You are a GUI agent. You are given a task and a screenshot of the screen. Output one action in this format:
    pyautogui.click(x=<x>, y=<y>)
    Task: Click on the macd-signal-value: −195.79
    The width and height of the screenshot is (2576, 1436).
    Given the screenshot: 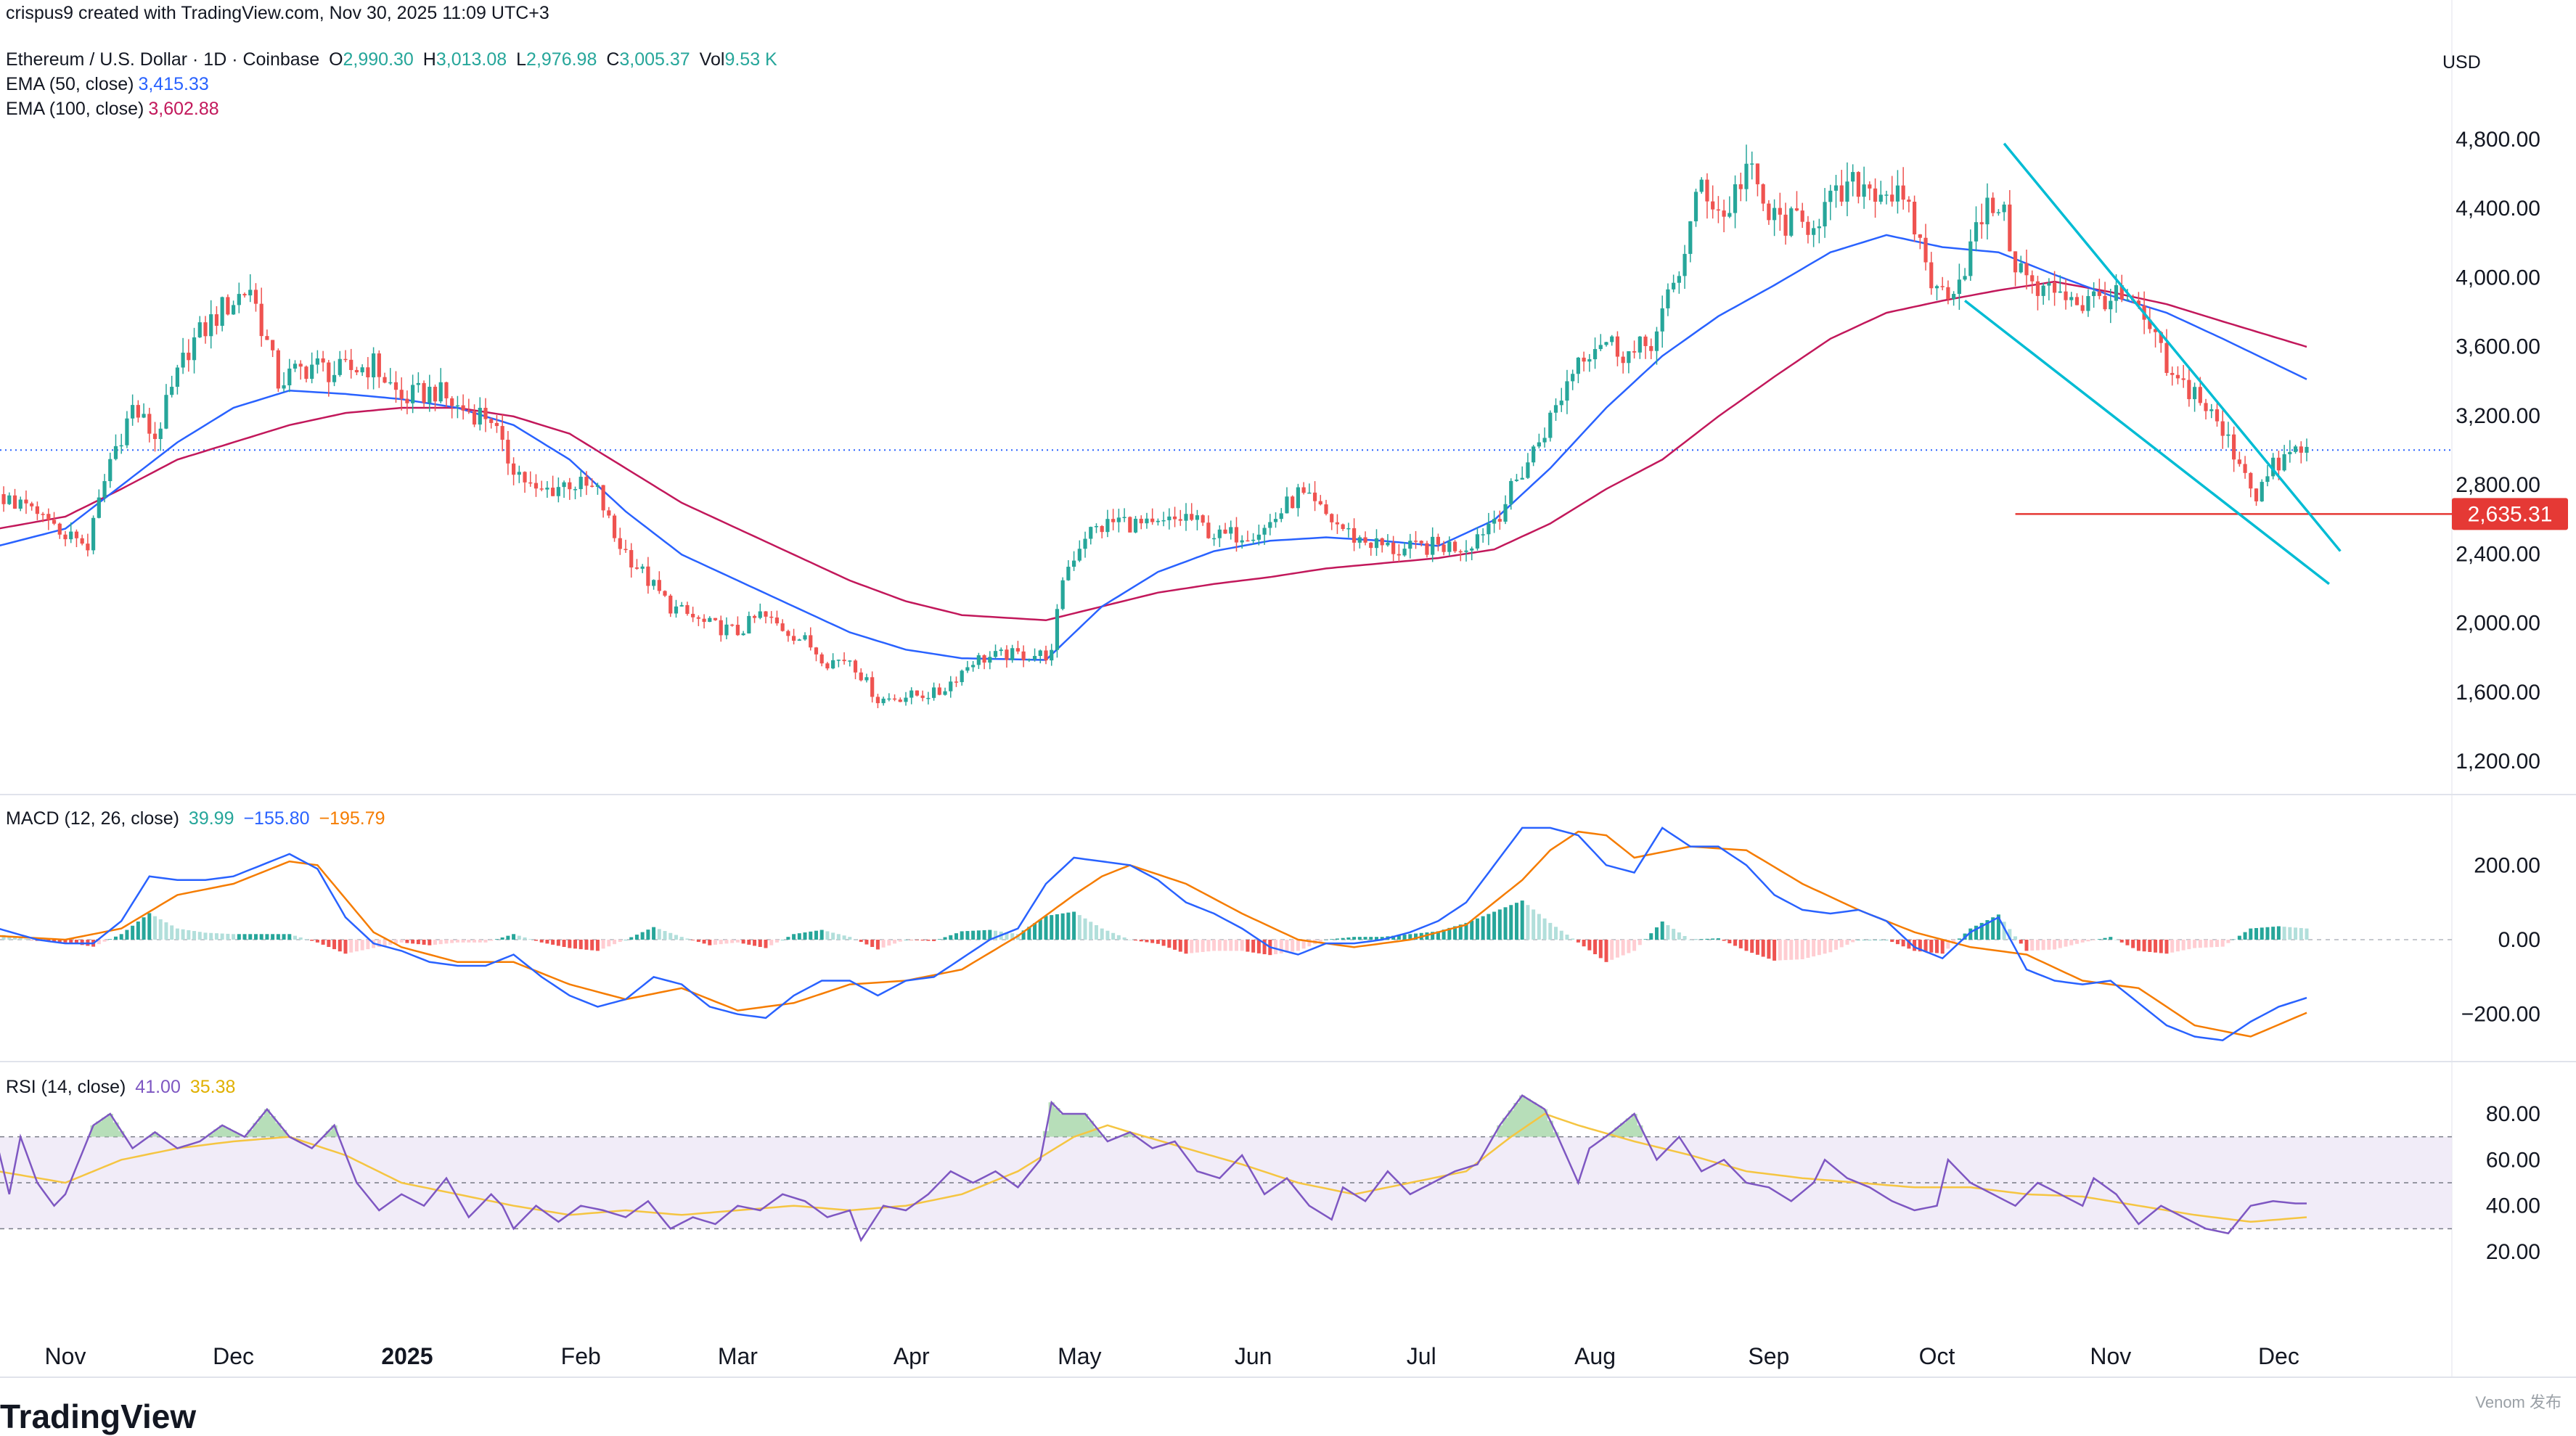 What is the action you would take?
    pyautogui.click(x=352, y=818)
    